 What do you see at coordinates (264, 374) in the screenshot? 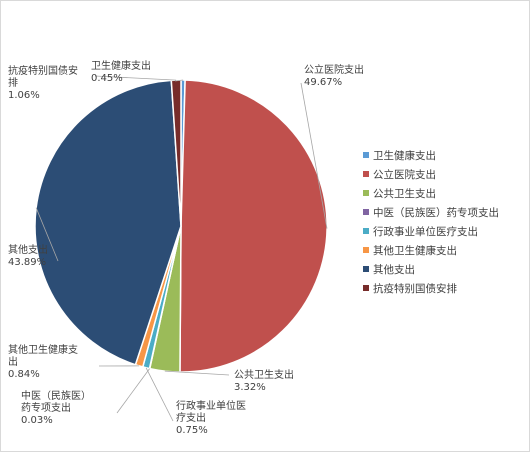
I see `data-label-category: 公共卫生支出` at bounding box center [264, 374].